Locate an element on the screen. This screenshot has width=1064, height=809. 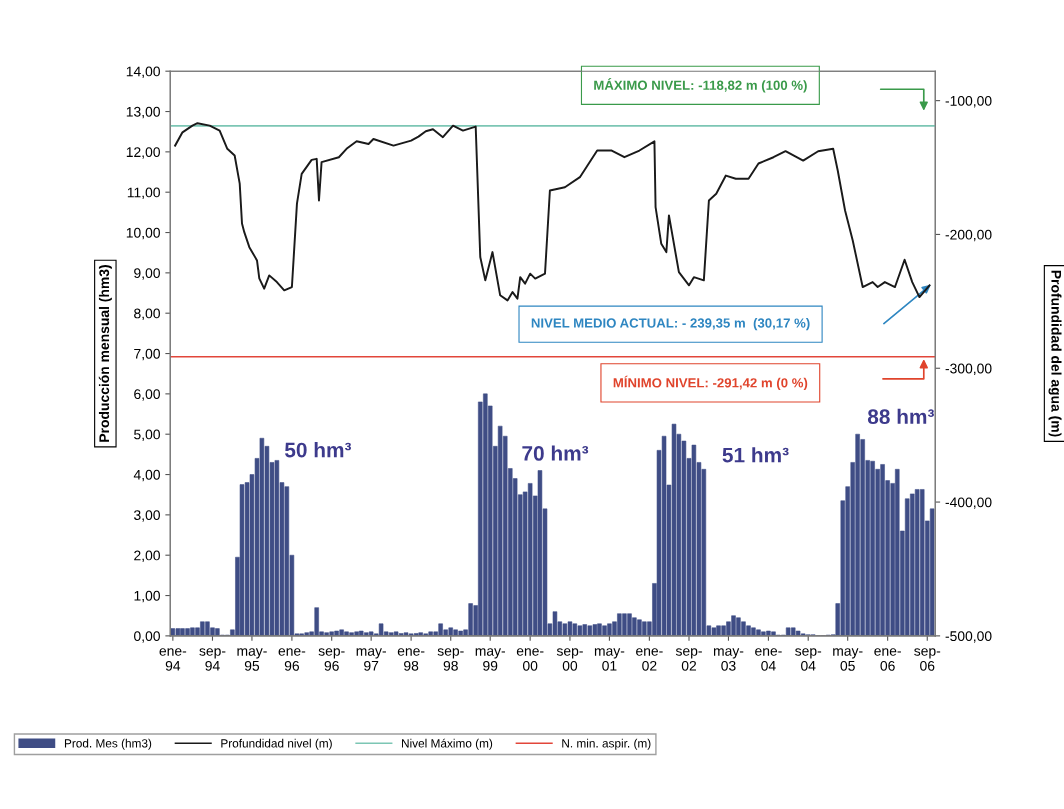
x-tick-label: may-95 is located at coordinates (252, 659).